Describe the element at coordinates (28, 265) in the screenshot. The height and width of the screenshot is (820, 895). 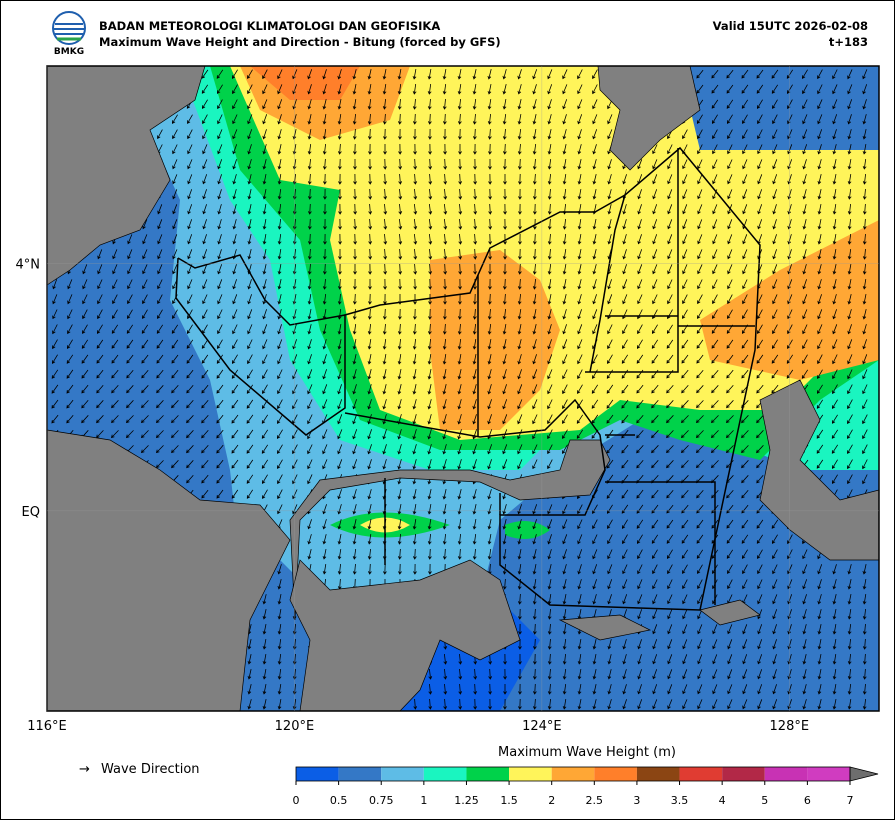
I see `y-tick-label: 4°N` at that location.